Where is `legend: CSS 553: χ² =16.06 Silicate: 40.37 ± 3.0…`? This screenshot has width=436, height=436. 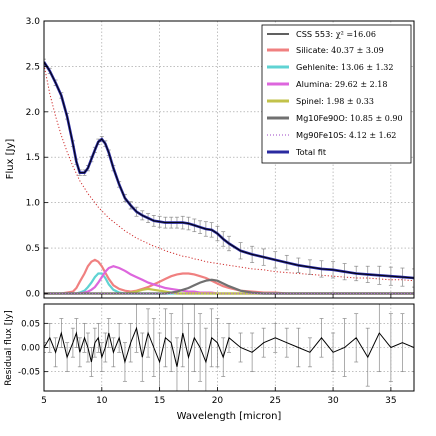
legend: CSS 553: χ² =16.06 Silicate: 40.37 ± 3.0… is located at coordinates (336, 94).